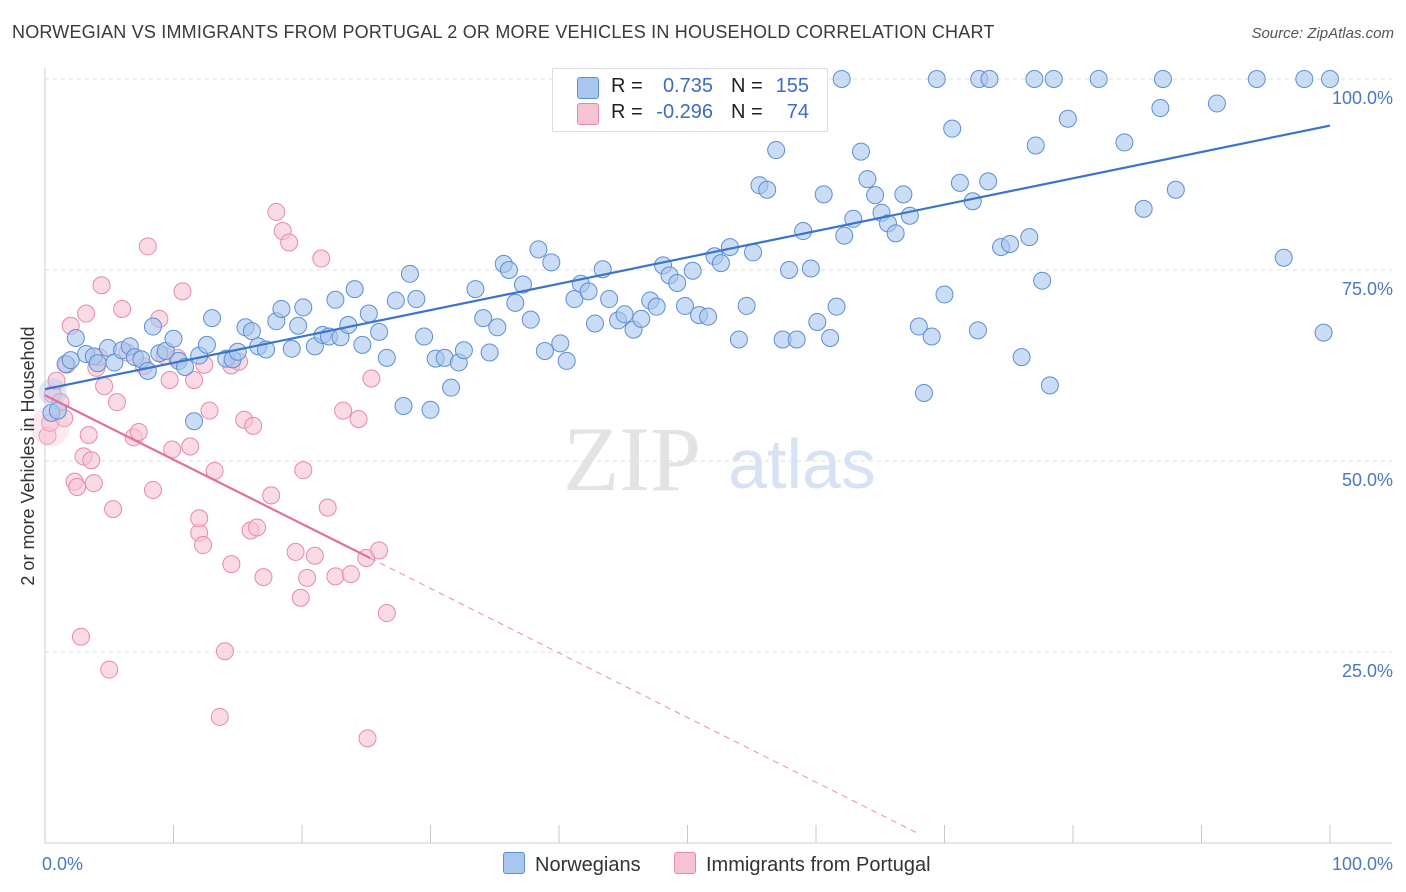 Image resolution: width=1406 pixels, height=892 pixels. Describe the element at coordinates (684, 112) in the screenshot. I see `legend-r-value: -0.296` at that location.